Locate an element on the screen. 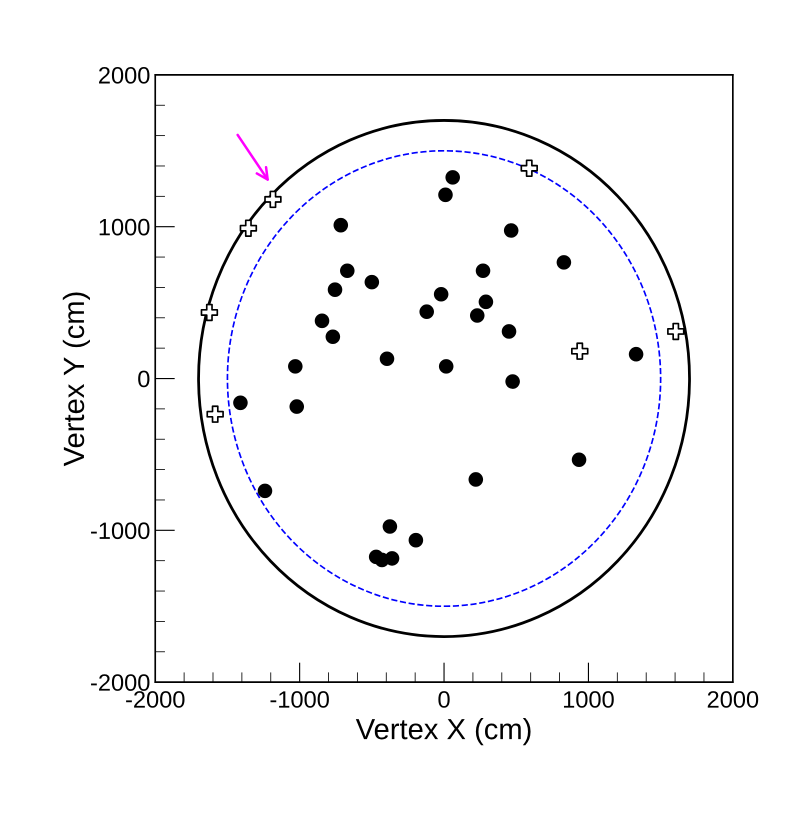 The height and width of the screenshot is (814, 788). x-tick-label: -2000 is located at coordinates (155, 699).